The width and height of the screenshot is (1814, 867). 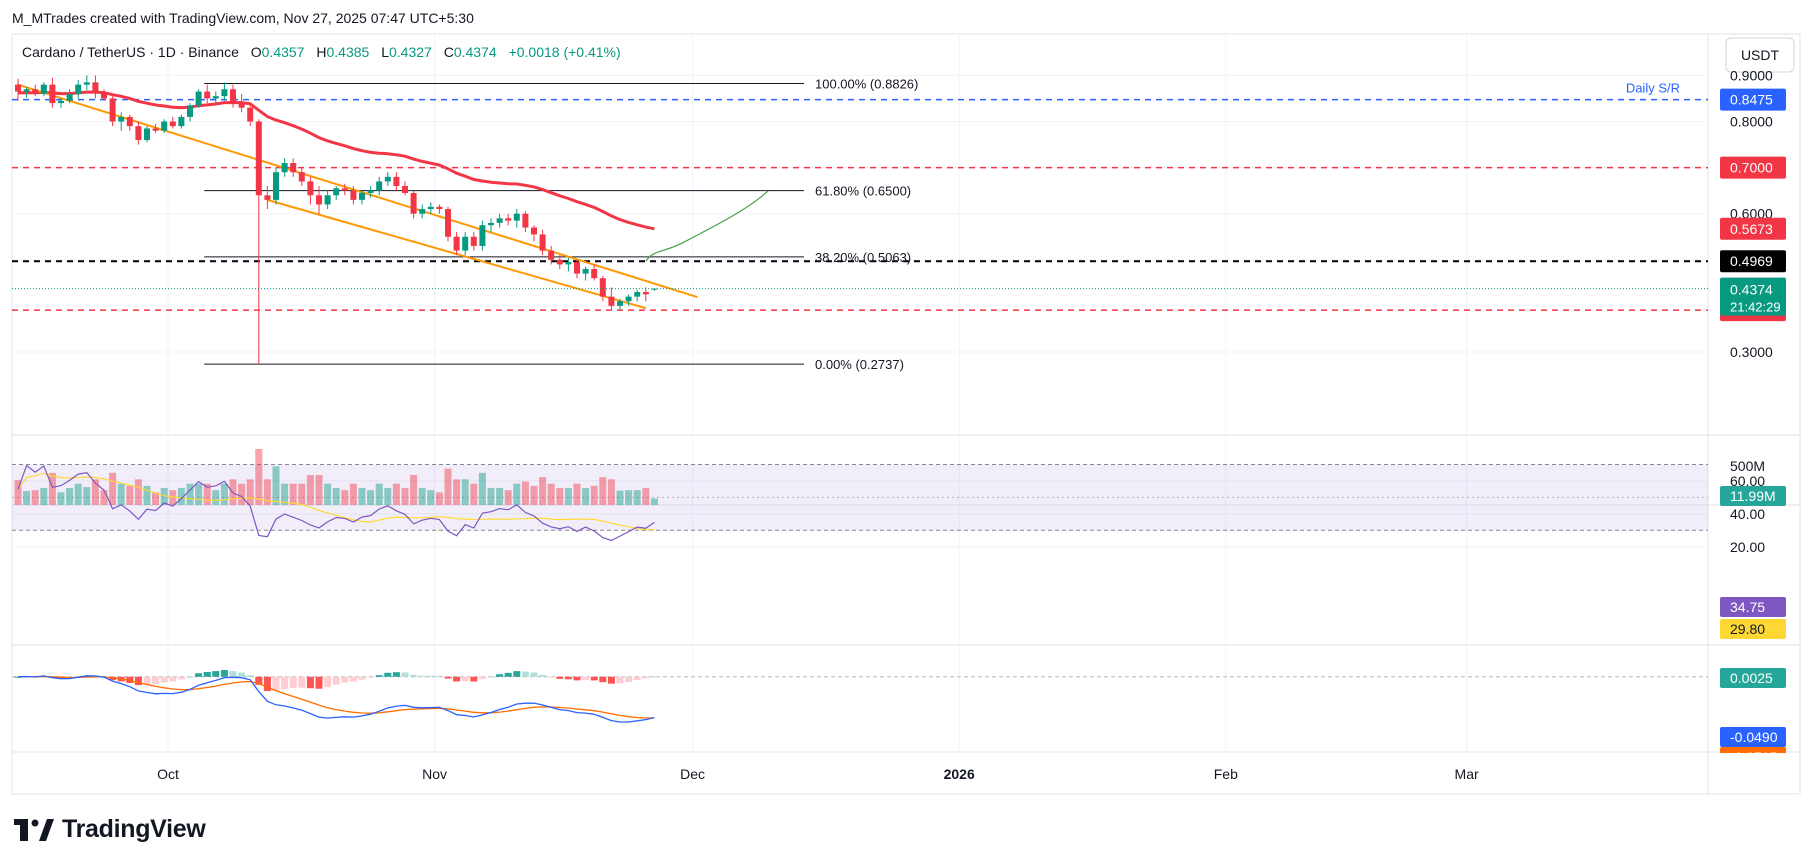 What do you see at coordinates (130, 52) in the screenshot?
I see `symbol-title: Cardano / TetherUS · 1D · Binance` at bounding box center [130, 52].